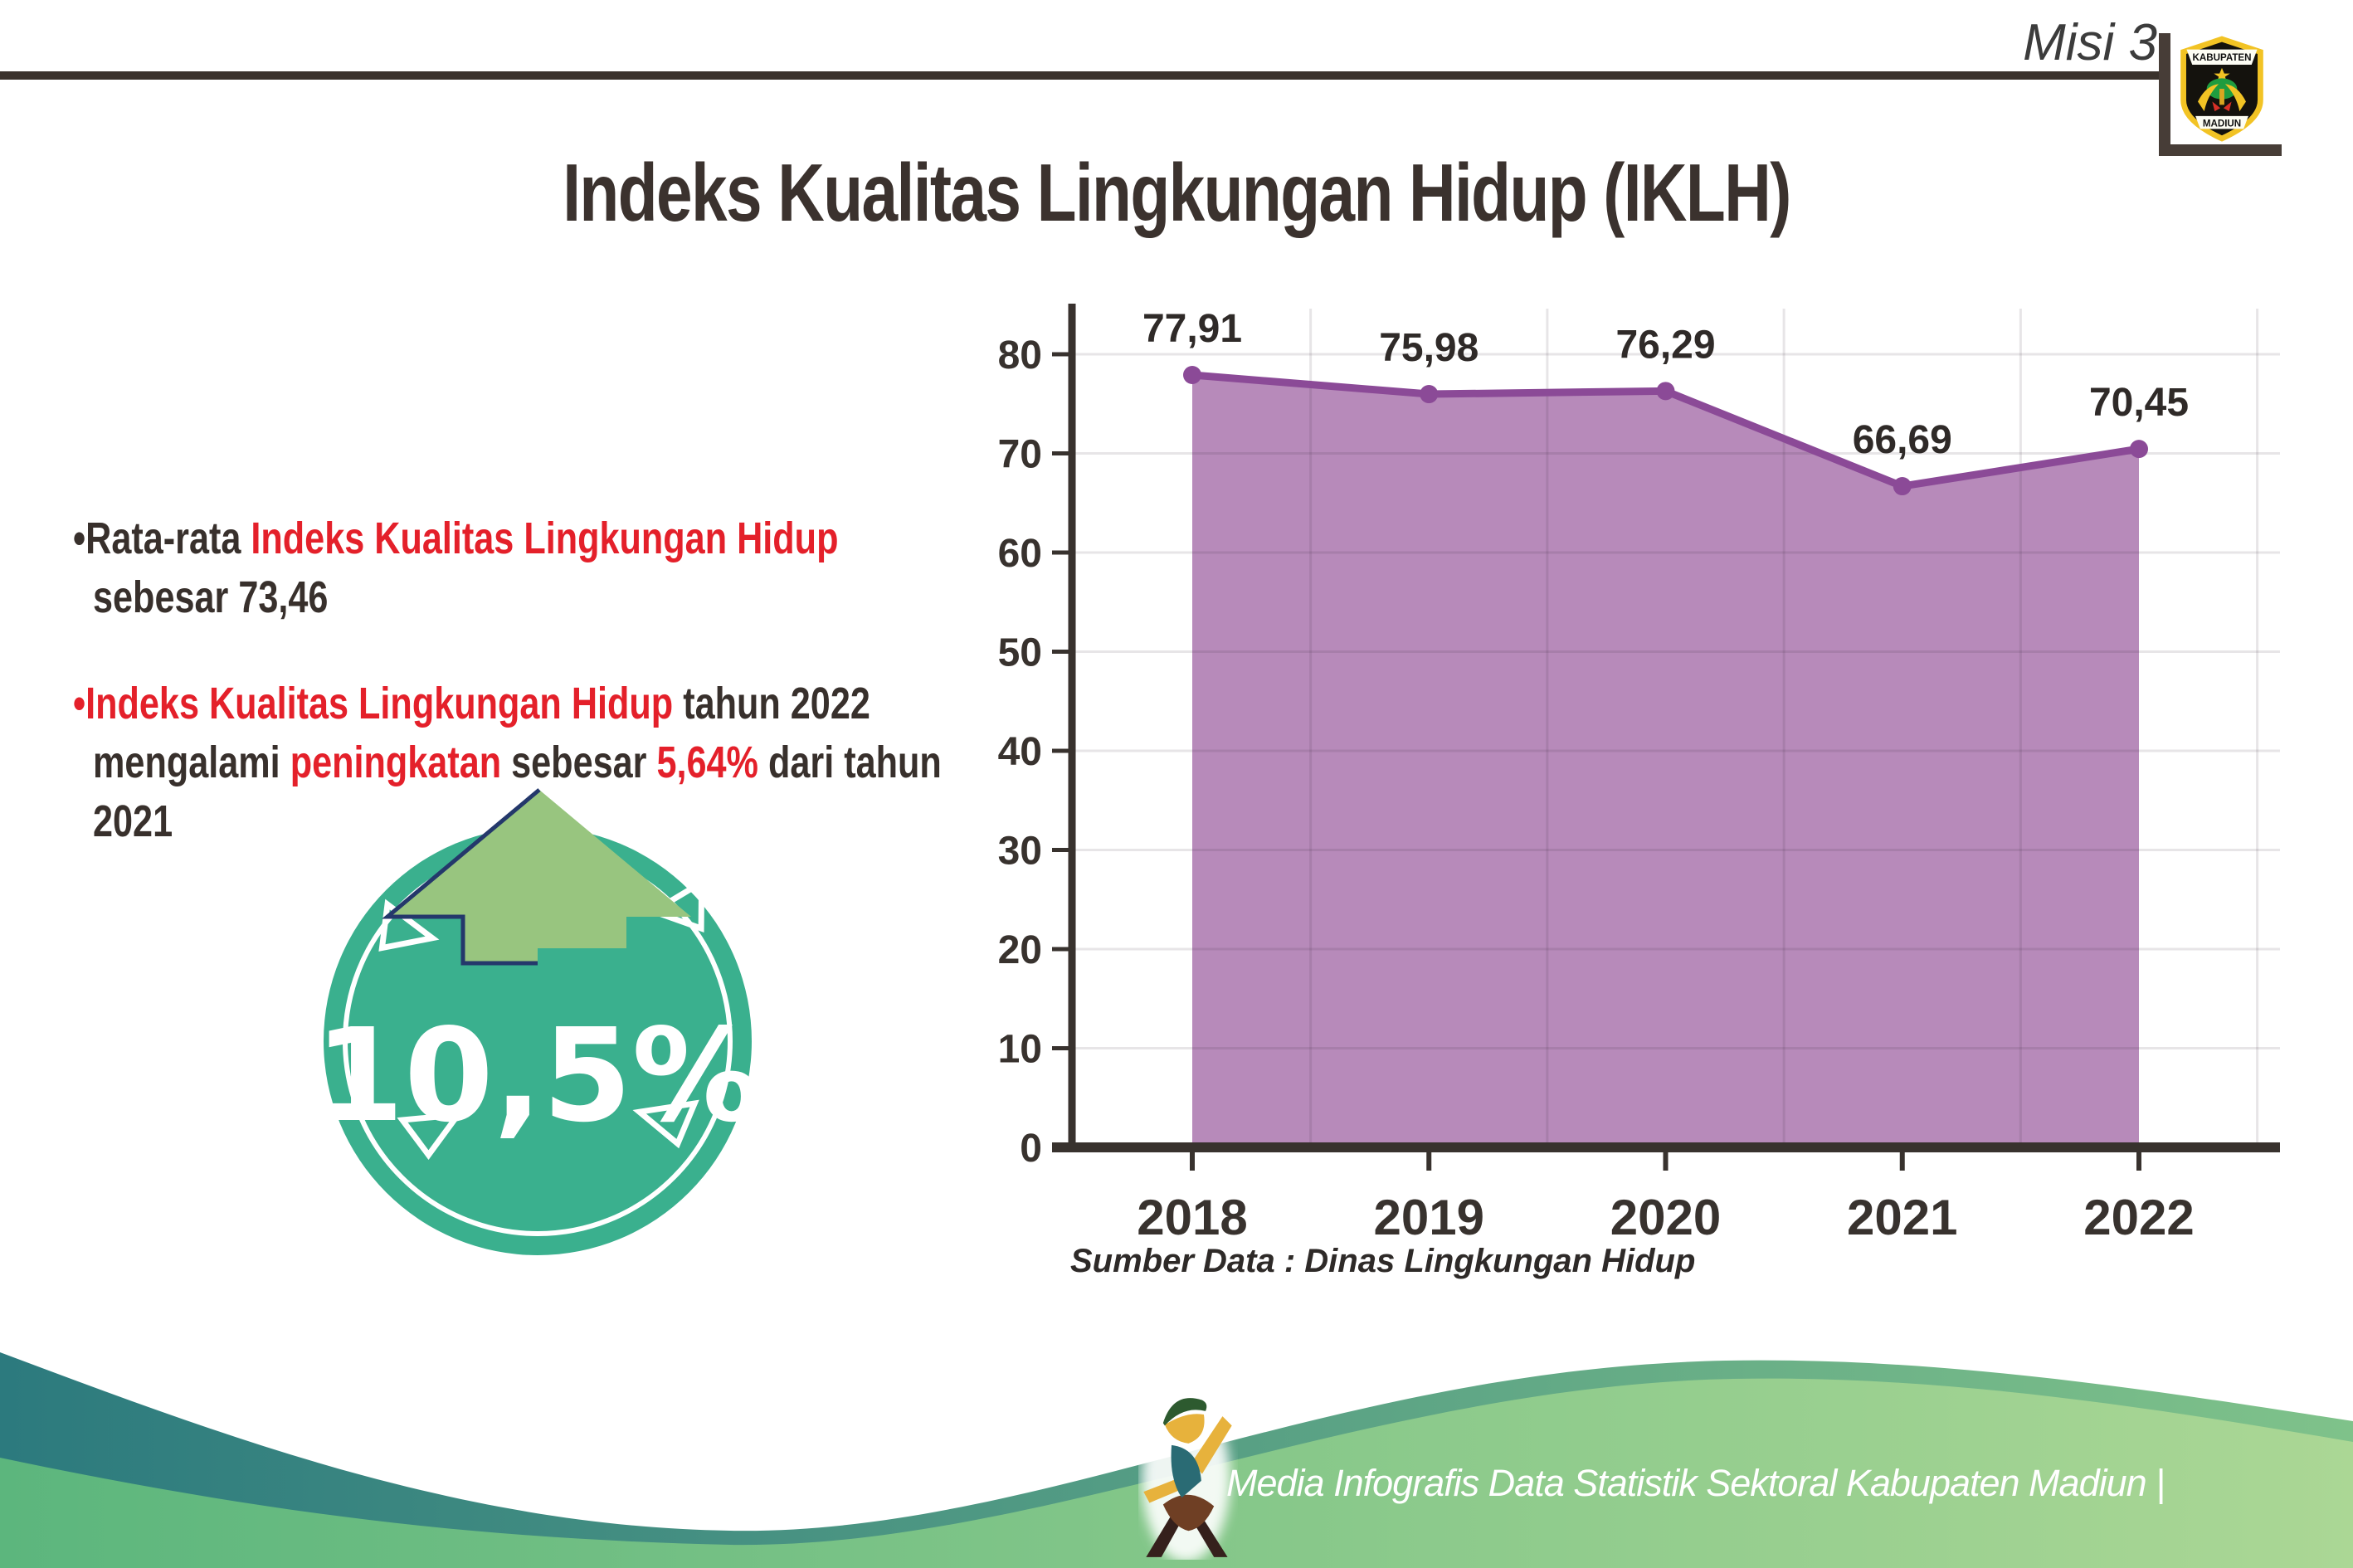  Describe the element at coordinates (1188, 1512) in the screenshot. I see `mascot-skirt` at that location.